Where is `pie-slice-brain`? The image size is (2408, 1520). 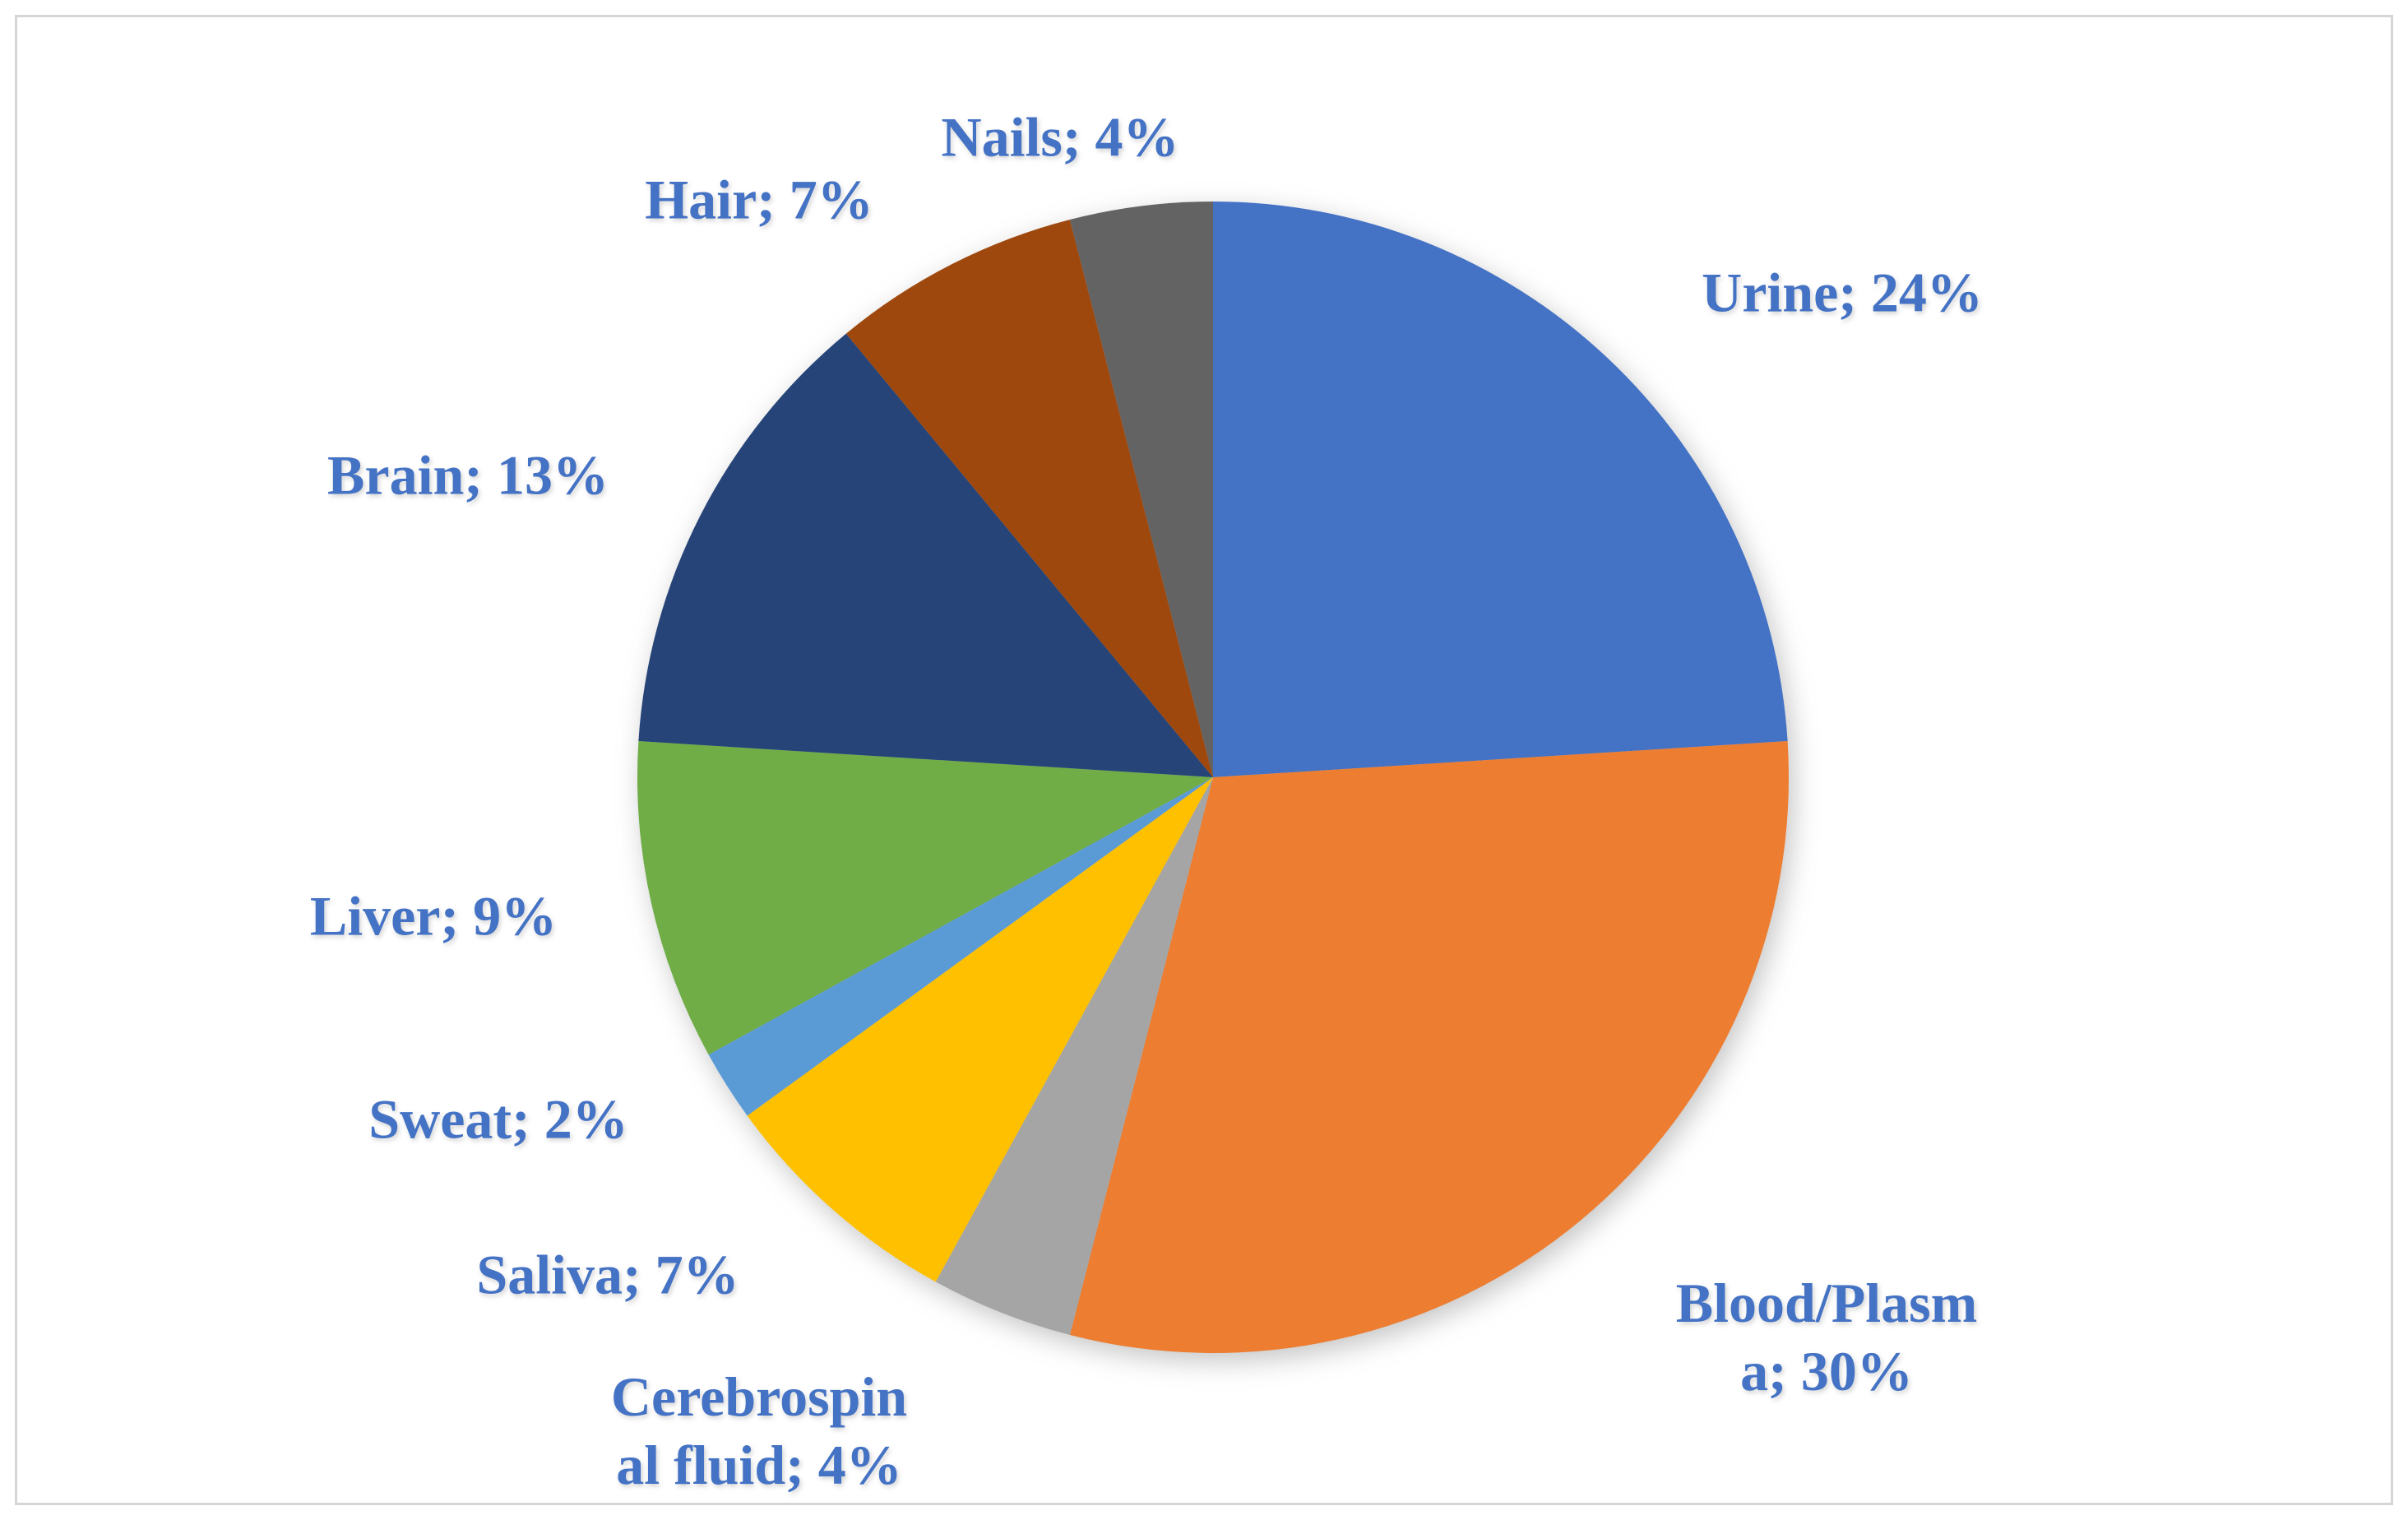
pie-slice-brain is located at coordinates (925, 555).